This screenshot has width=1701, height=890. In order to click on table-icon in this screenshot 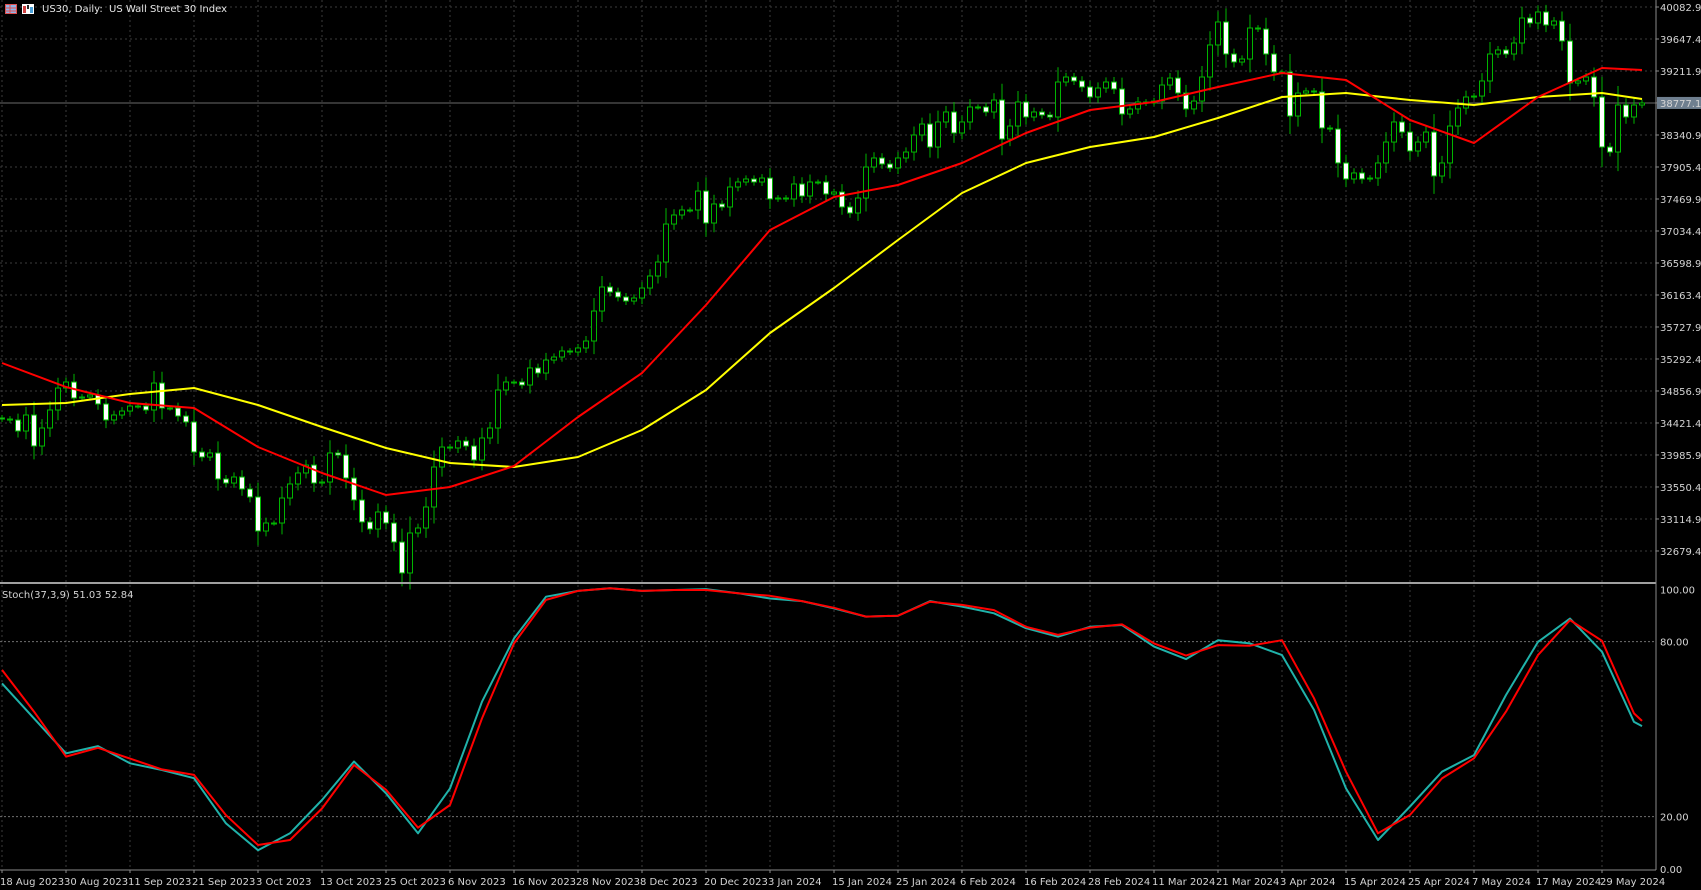, I will do `click(11, 9)`.